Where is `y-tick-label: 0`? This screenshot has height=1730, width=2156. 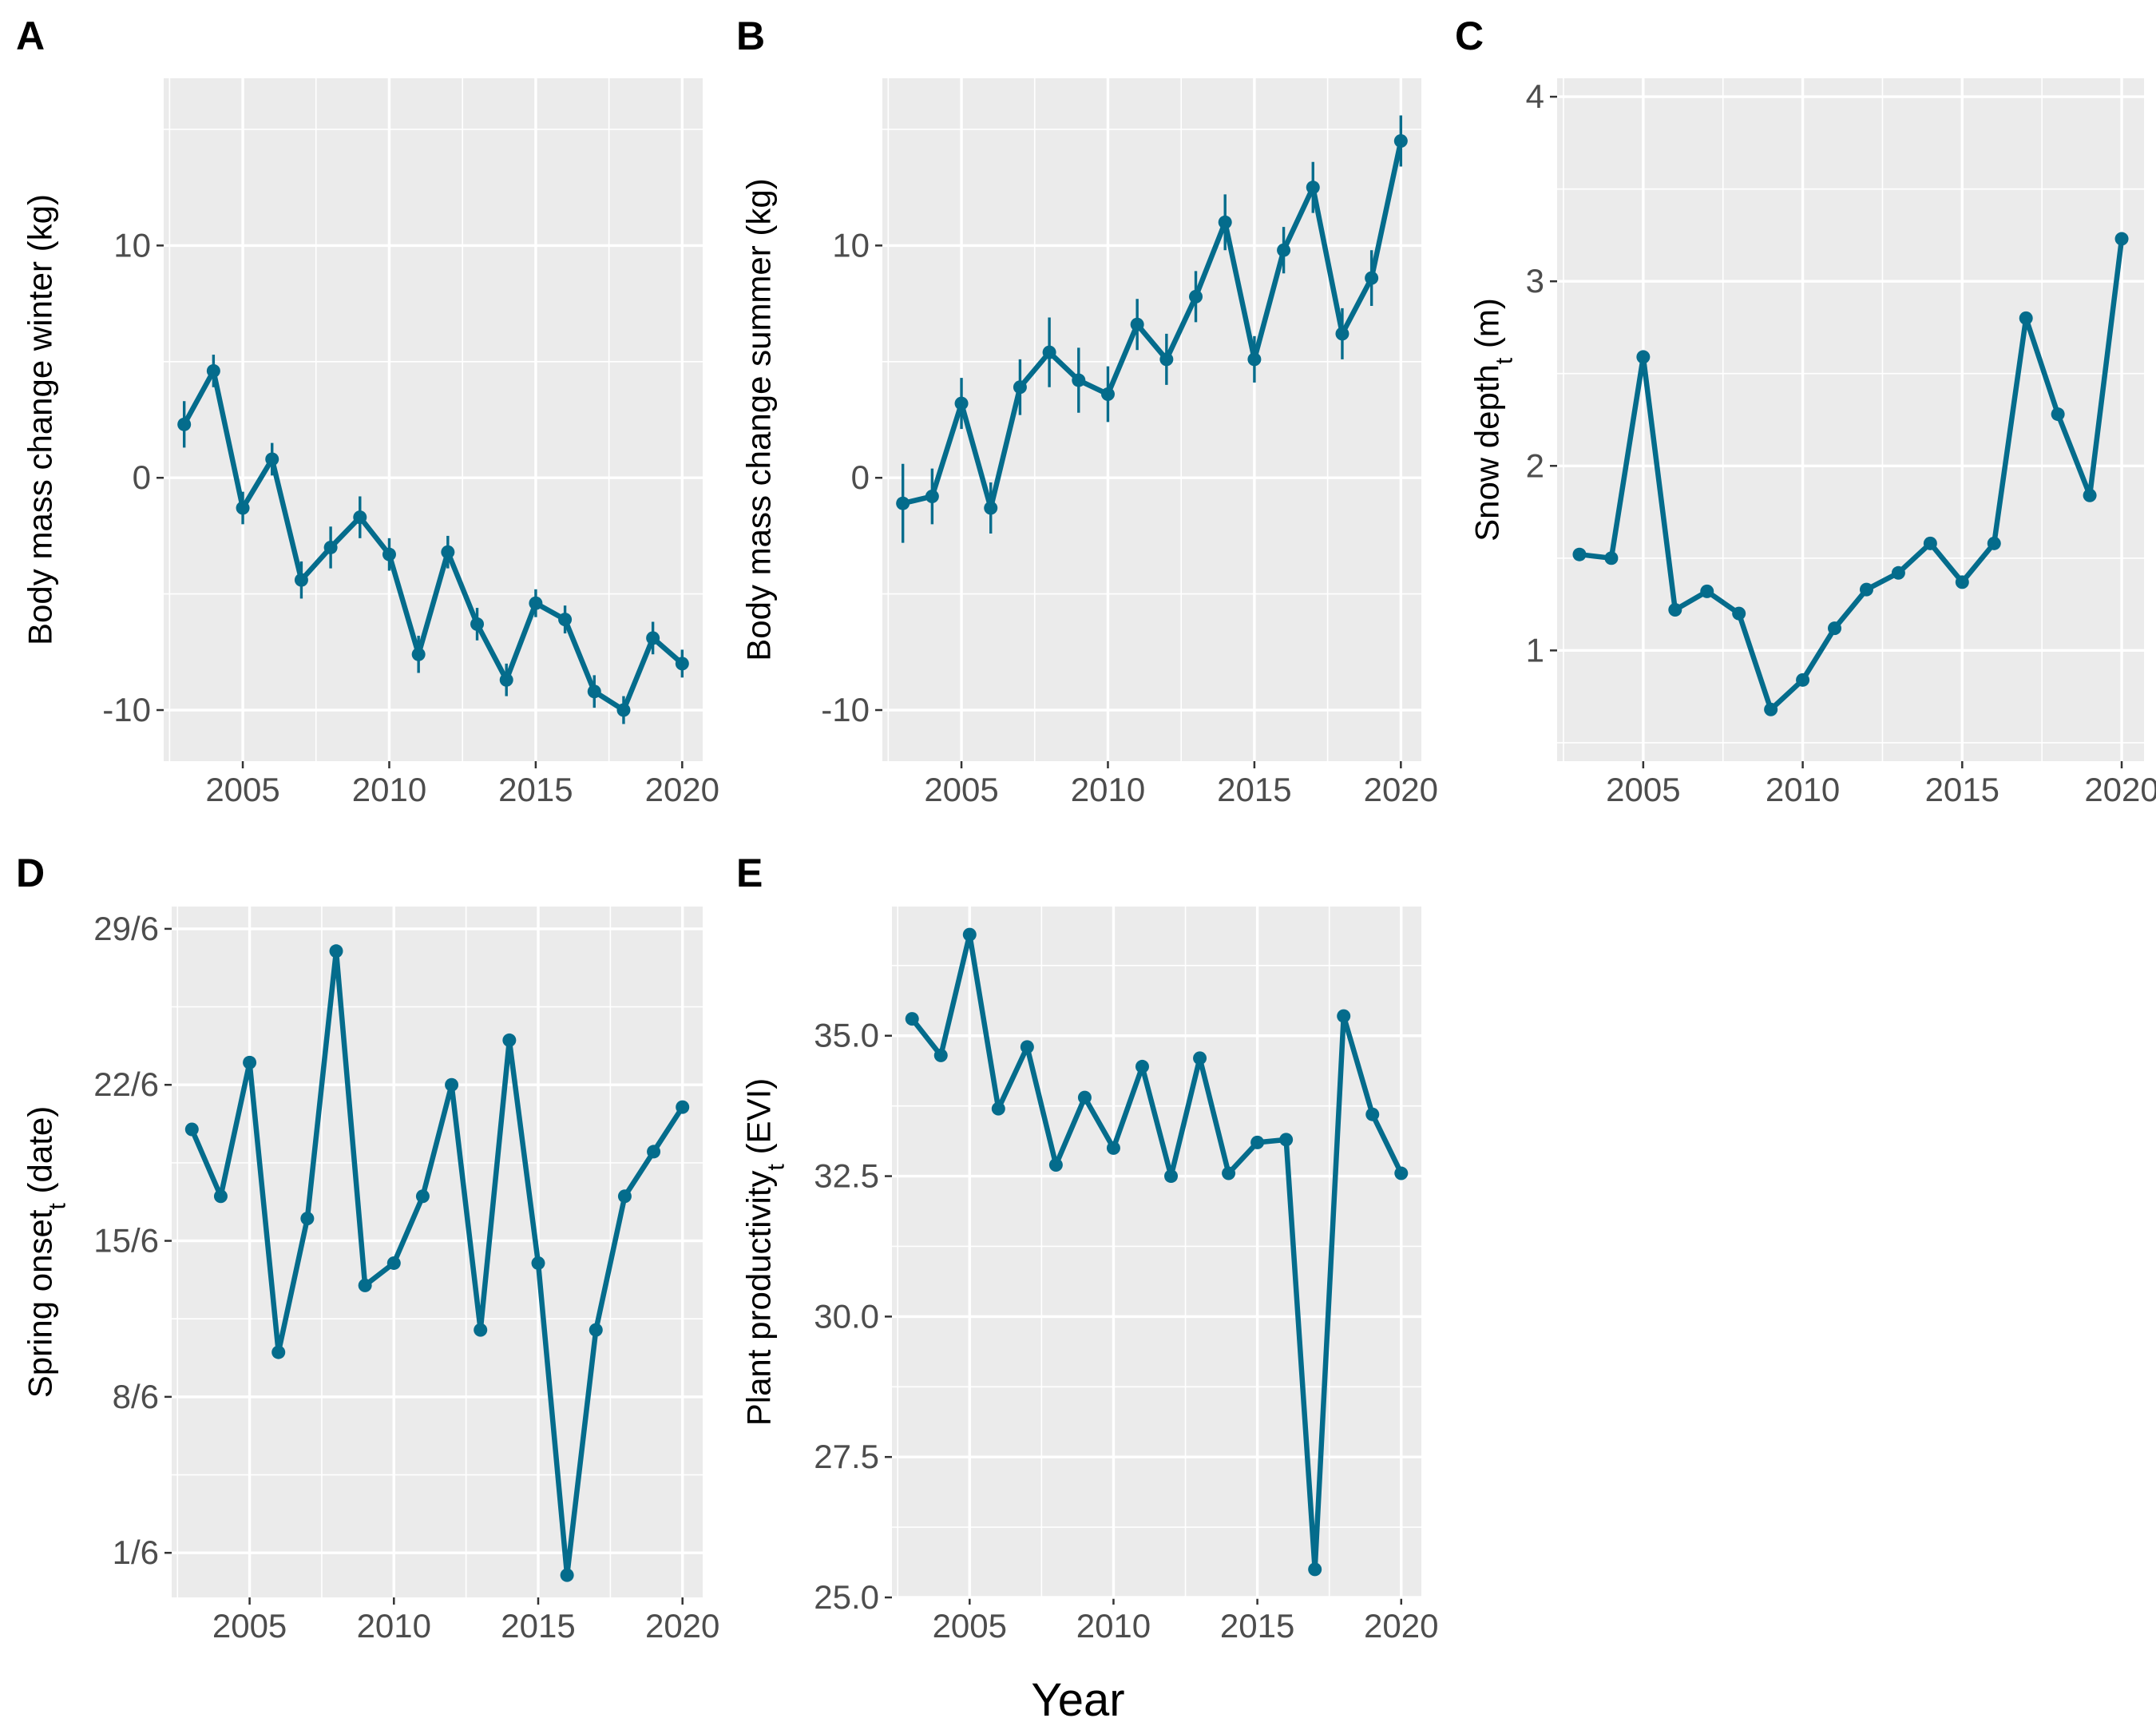
y-tick-label: 0 is located at coordinates (142, 477).